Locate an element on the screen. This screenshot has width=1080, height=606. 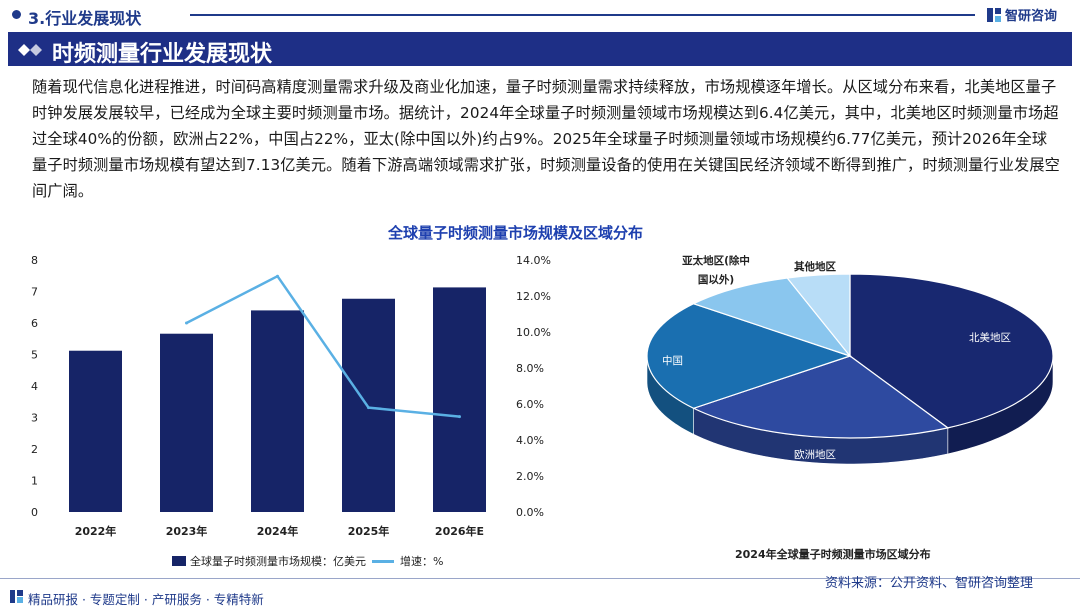
brand-logo: 智研咨询 is located at coordinates (1021, 14).